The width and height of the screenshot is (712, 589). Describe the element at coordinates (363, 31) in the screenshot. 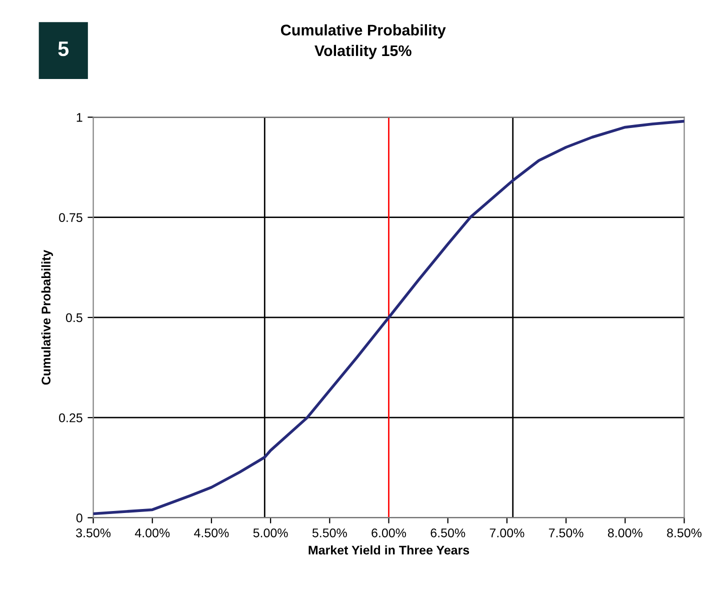

I see `chart-title: Cumulative Probability` at that location.